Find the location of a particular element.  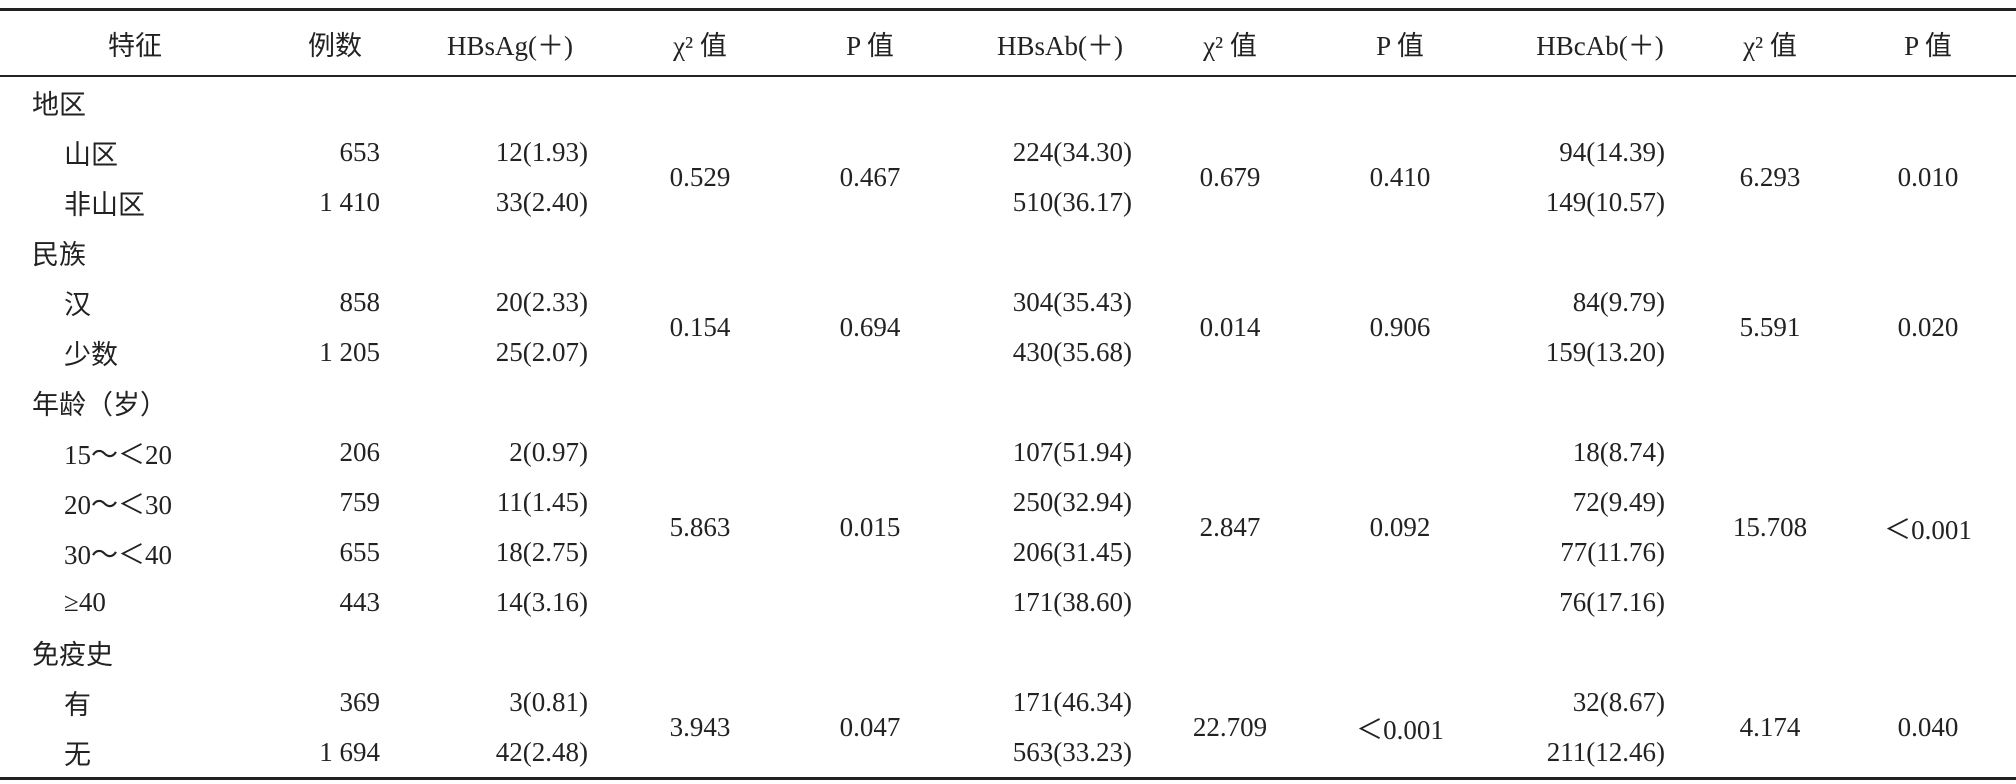

value-cell: 11(1.45) is located at coordinates (542, 501).